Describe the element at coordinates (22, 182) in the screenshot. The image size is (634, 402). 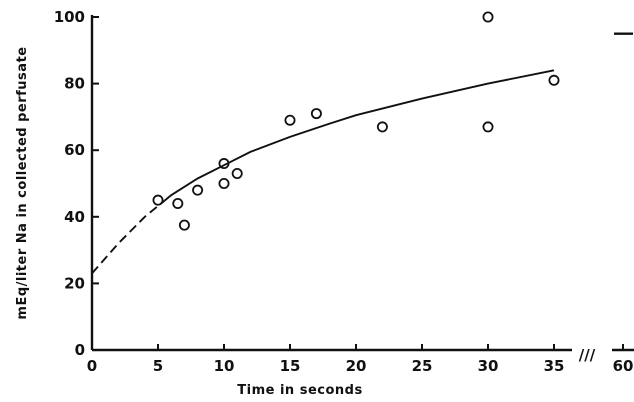
I see `y-axis-title: mEq/liter Na in collected perfusate` at that location.